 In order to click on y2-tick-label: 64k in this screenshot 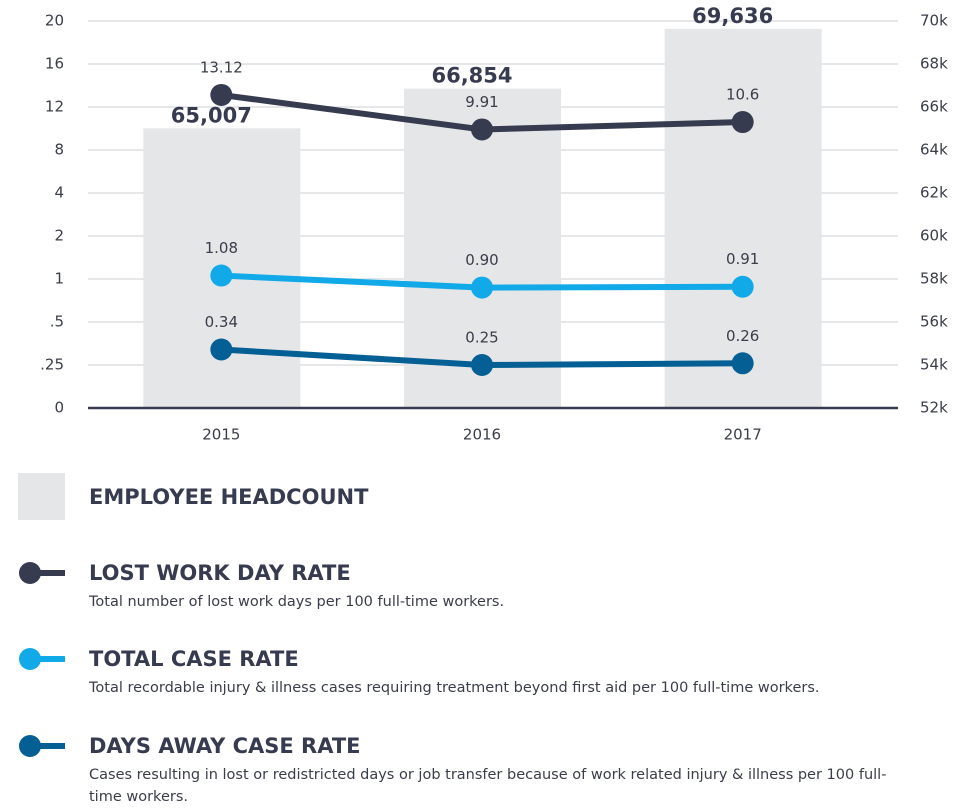, I will do `click(934, 150)`.